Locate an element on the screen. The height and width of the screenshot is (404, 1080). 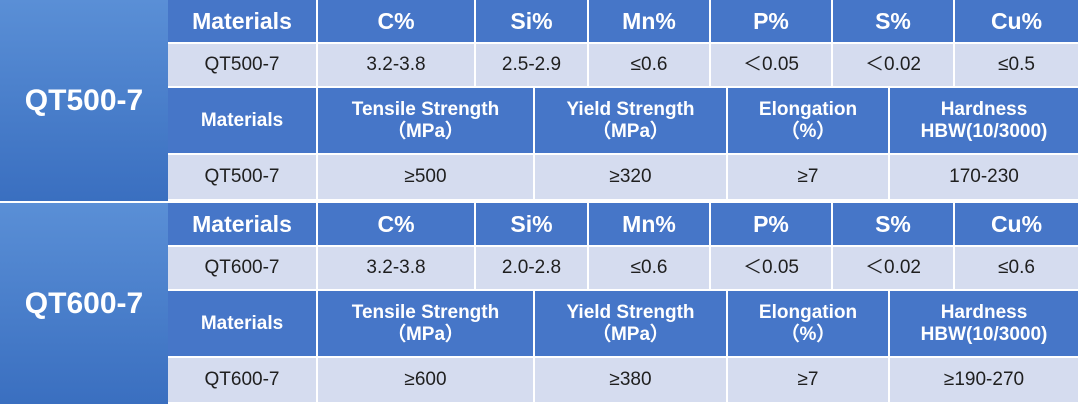
chem-value-si: 2.0-2.8 is located at coordinates (532, 269).